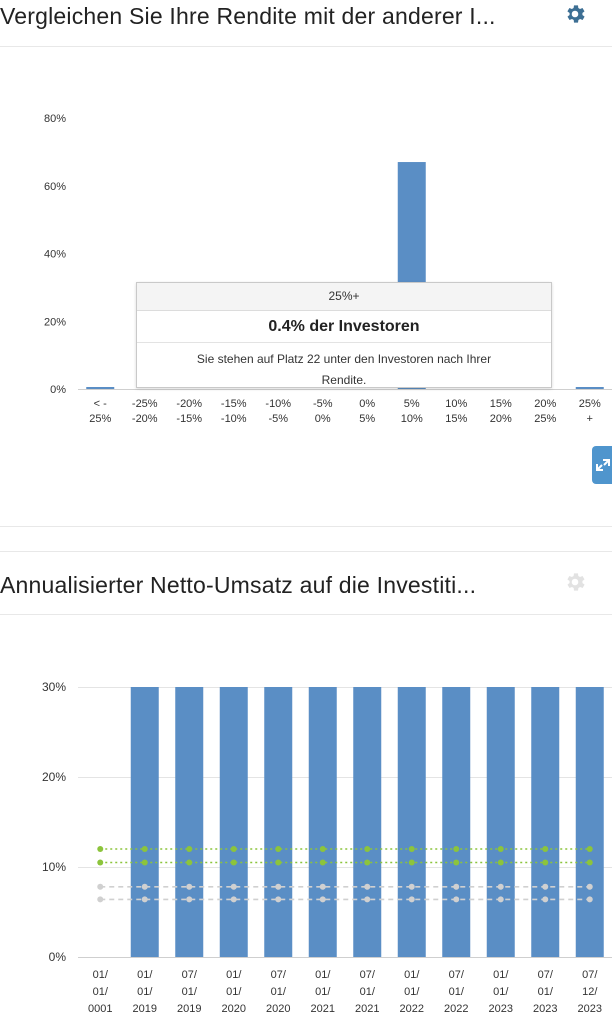  What do you see at coordinates (234, 411) in the screenshot?
I see `x-tick-label: -15% -10%` at bounding box center [234, 411].